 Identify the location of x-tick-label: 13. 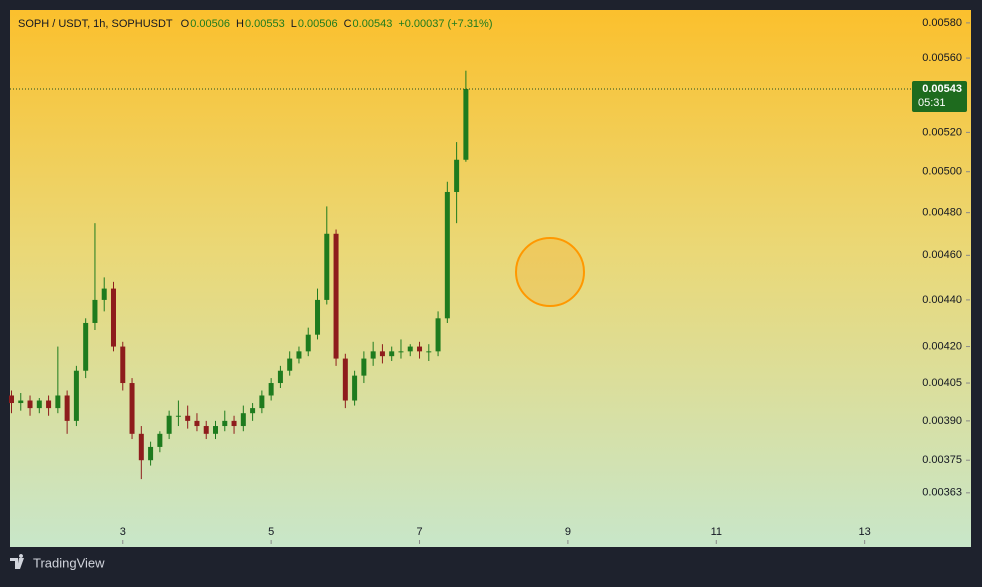
(865, 532).